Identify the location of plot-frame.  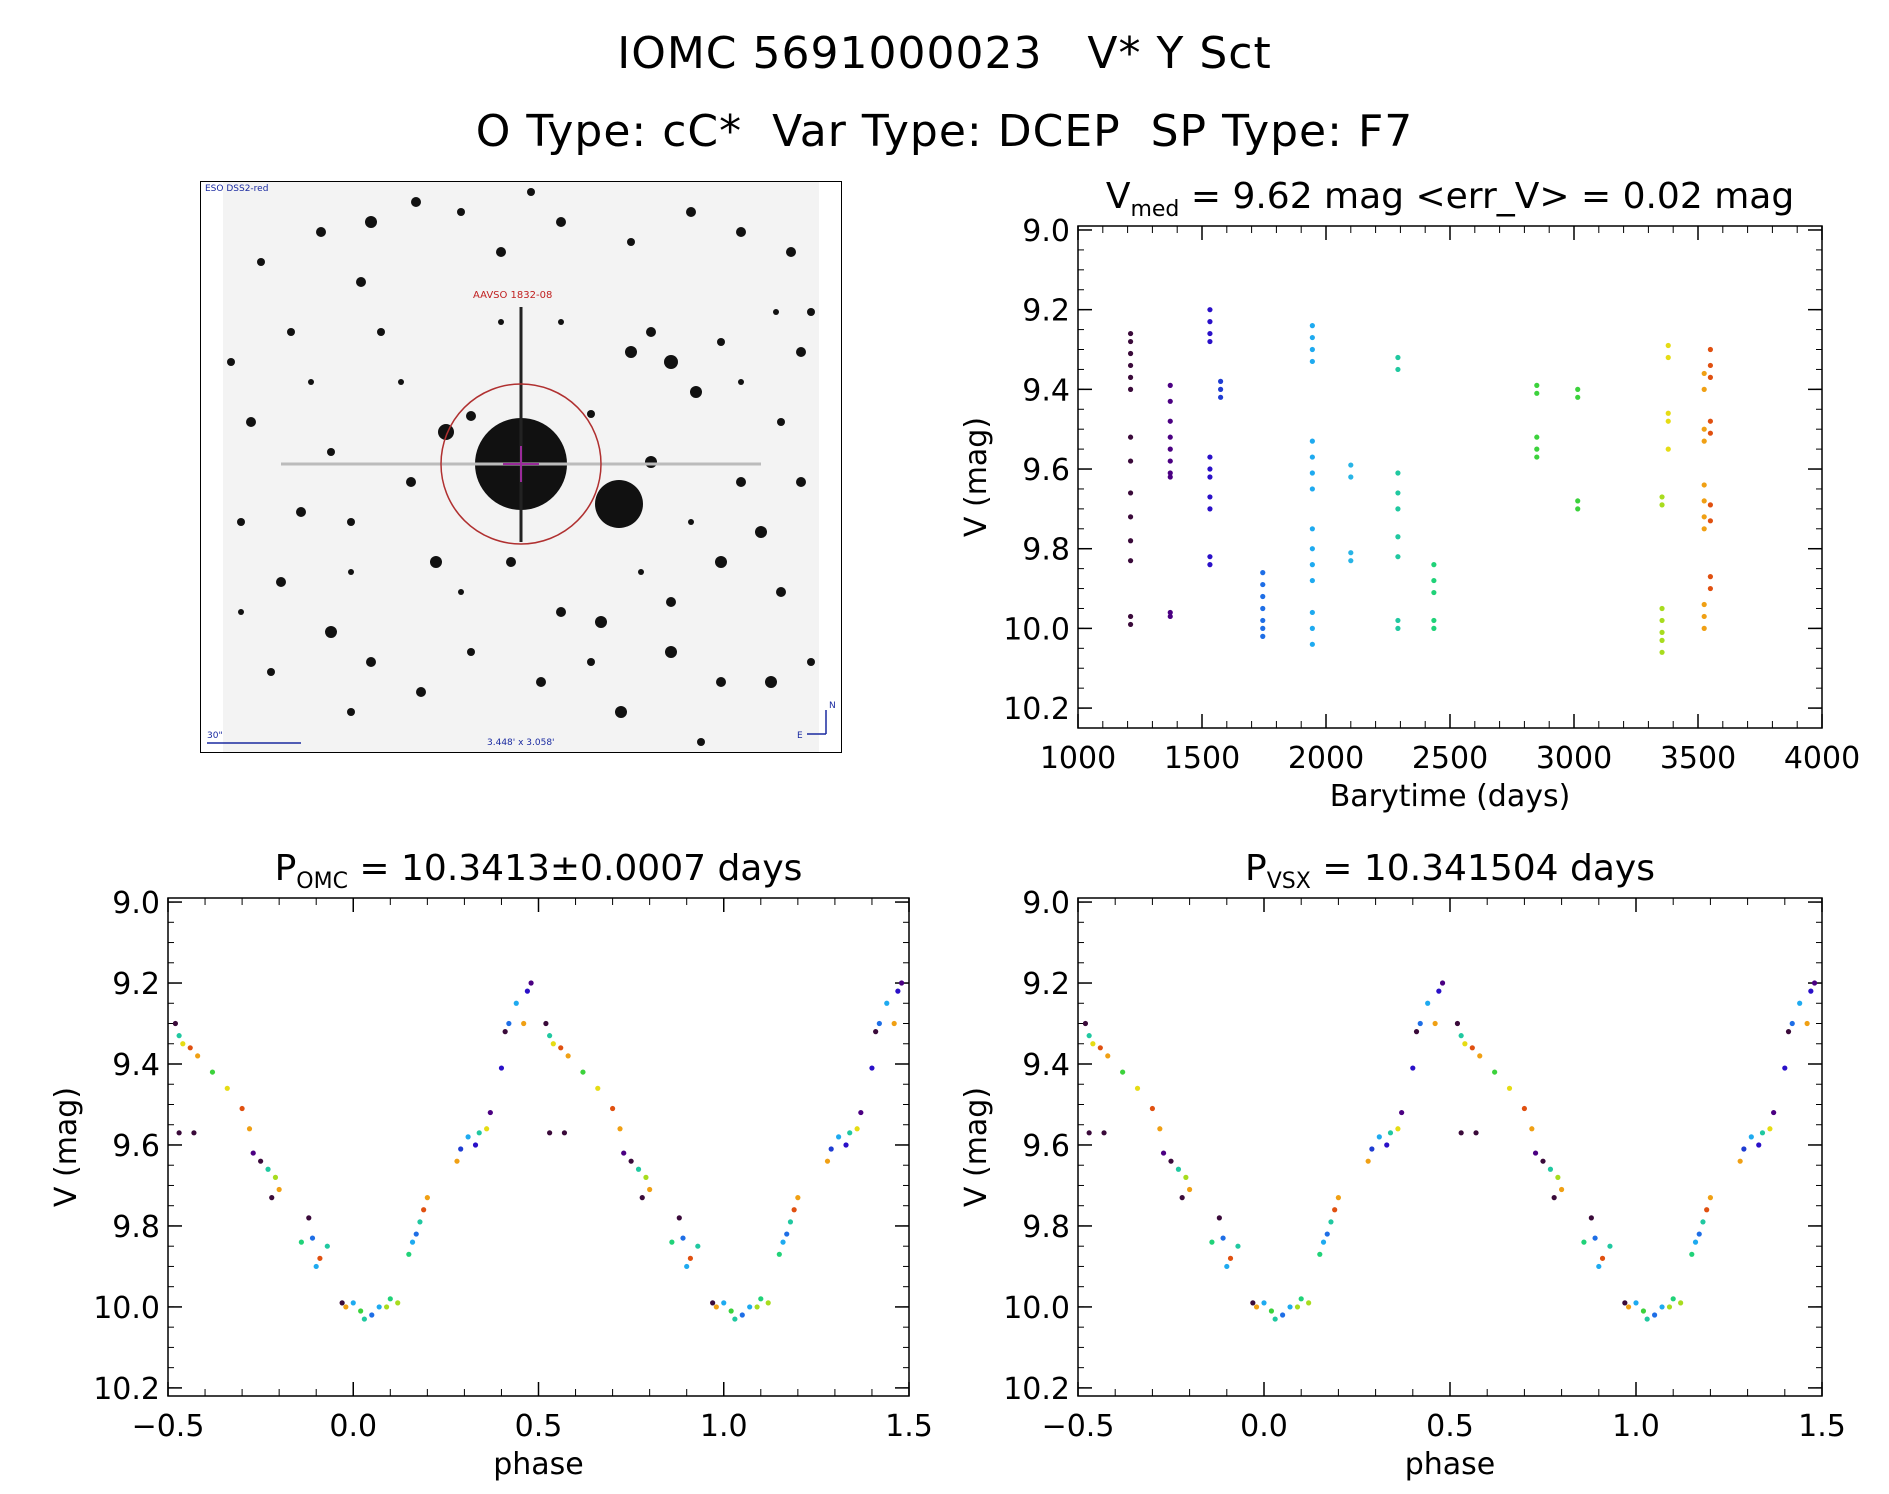
(538, 1147).